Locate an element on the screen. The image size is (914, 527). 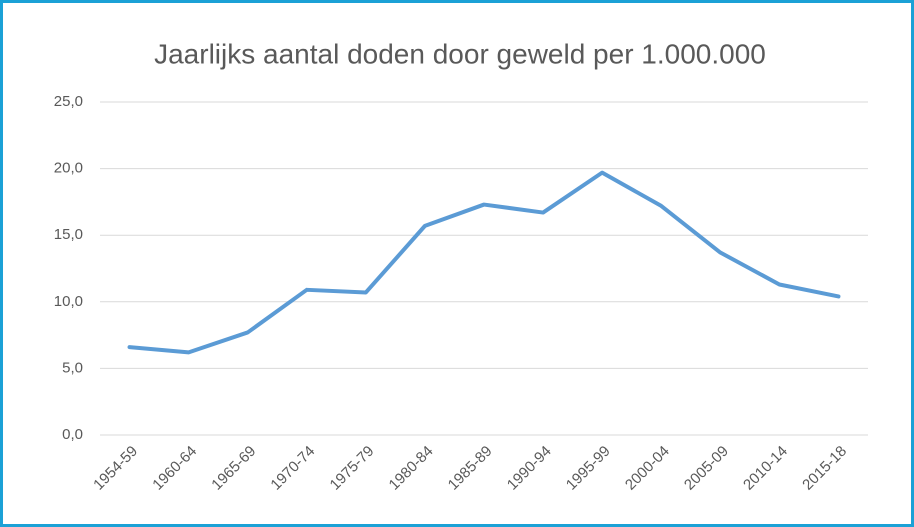
y-tick-label: 25,0 is located at coordinates (68, 101).